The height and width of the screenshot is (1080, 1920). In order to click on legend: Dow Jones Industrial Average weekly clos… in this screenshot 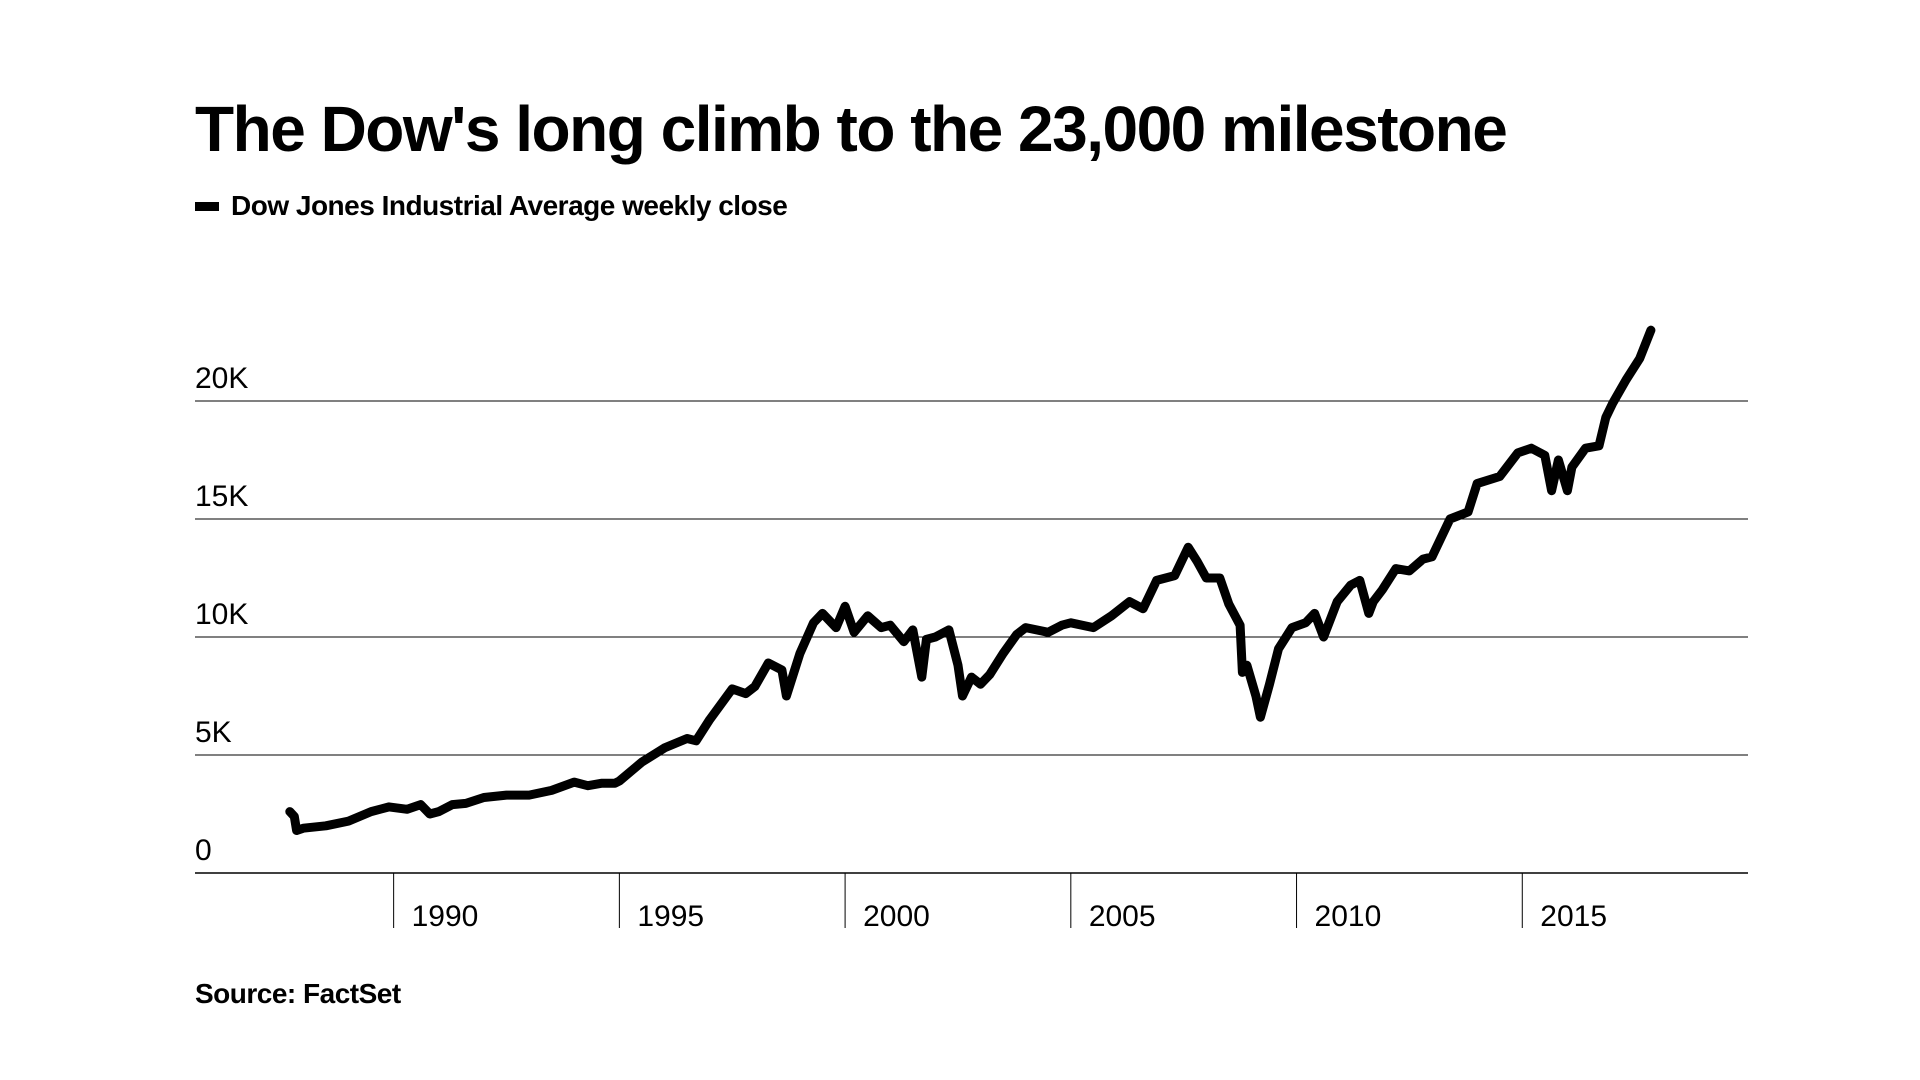, I will do `click(491, 206)`.